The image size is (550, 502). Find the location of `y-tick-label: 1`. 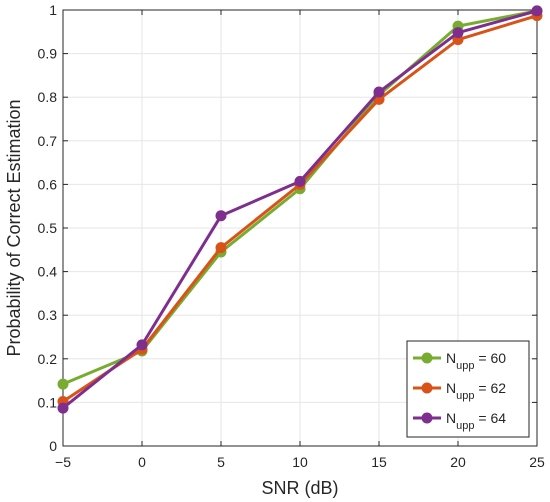

y-tick-label: 1 is located at coordinates (53, 10).